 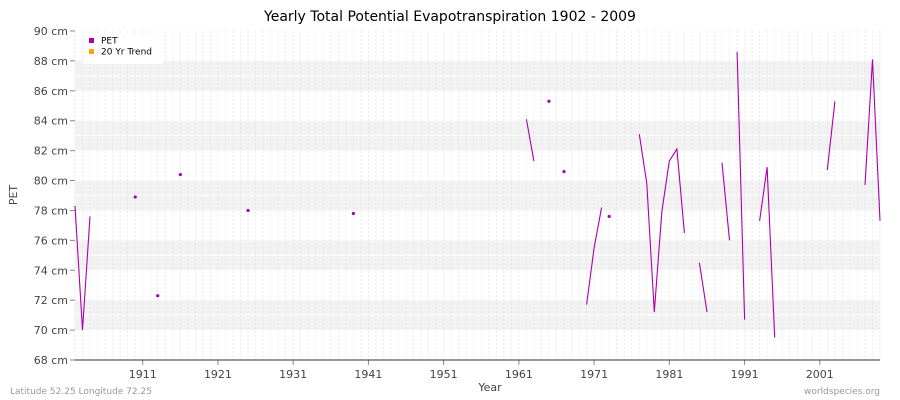 I want to click on y-tick-label: 82 cm, so click(x=51, y=151).